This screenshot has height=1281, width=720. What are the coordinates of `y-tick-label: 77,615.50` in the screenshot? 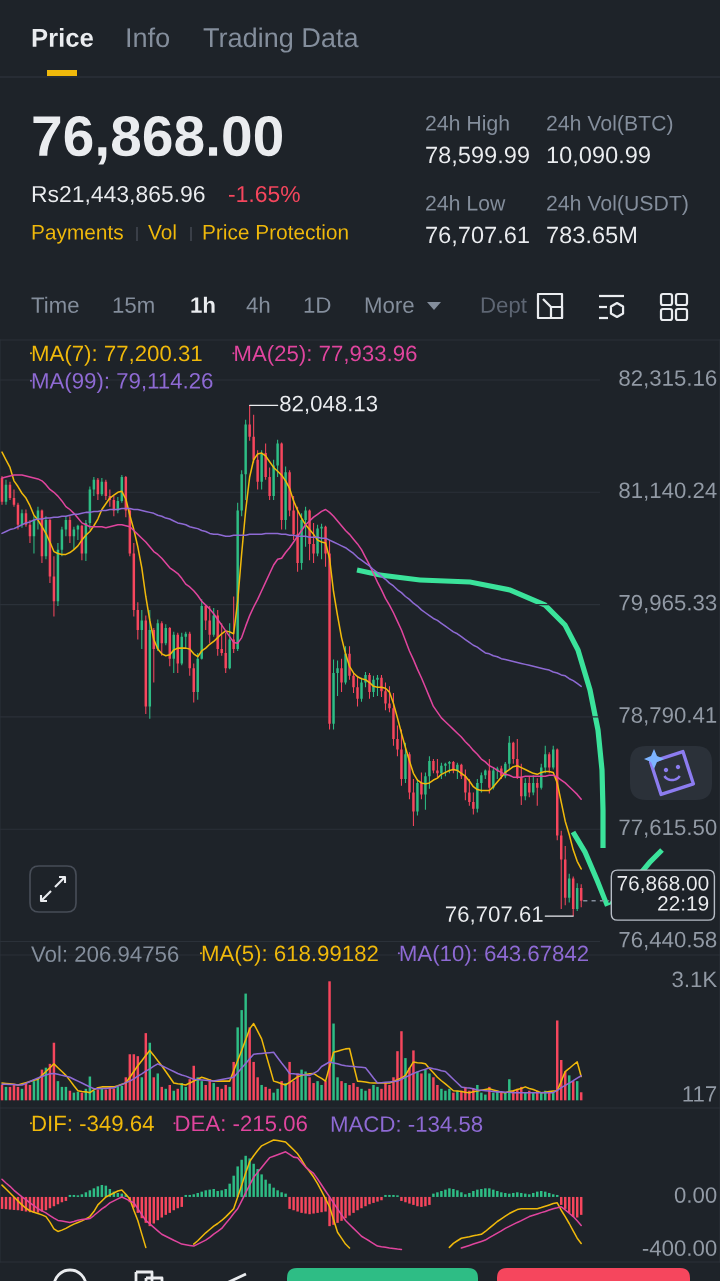 It's located at (668, 828).